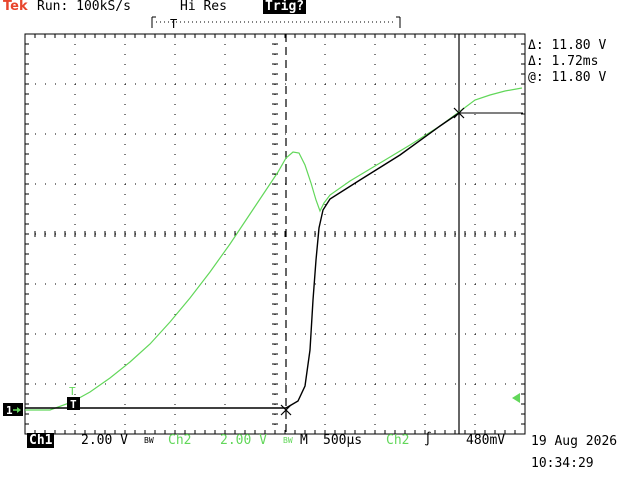  What do you see at coordinates (243, 440) in the screenshot?
I see `ch2-scale: 2.00 V` at bounding box center [243, 440].